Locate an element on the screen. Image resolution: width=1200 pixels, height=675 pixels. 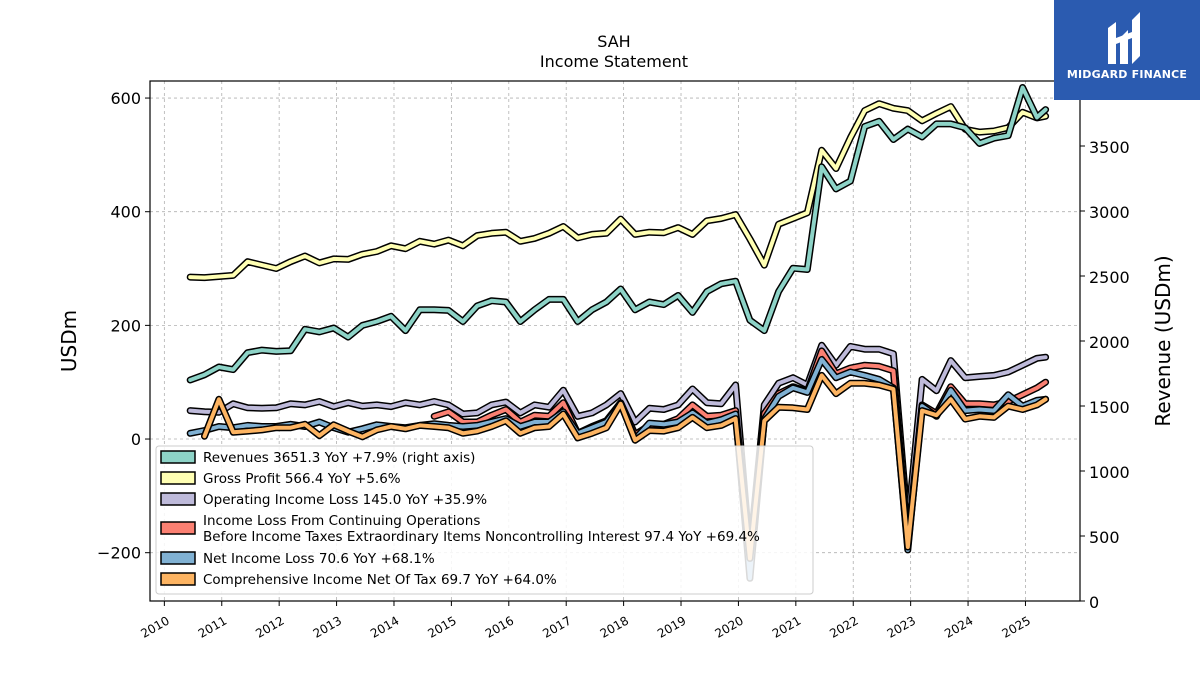
x-tick-label: 2016 is located at coordinates (499, 626).